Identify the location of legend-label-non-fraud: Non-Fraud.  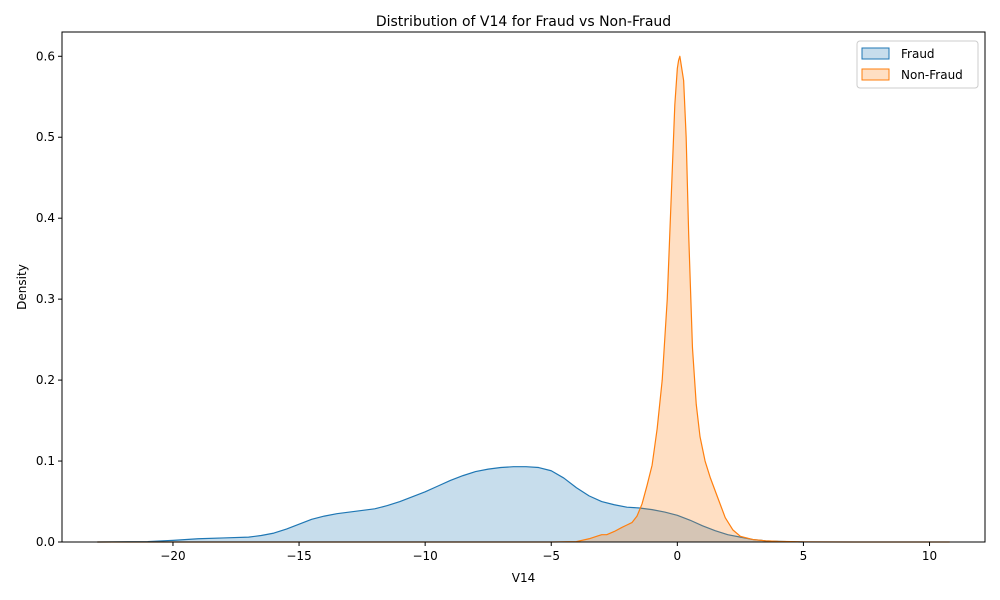
(932, 75).